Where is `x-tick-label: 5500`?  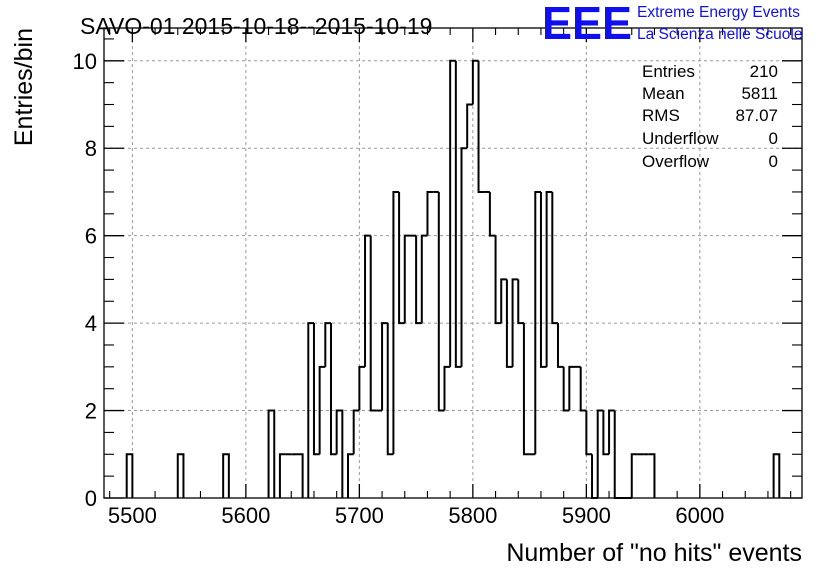
x-tick-label: 5500 is located at coordinates (132, 515).